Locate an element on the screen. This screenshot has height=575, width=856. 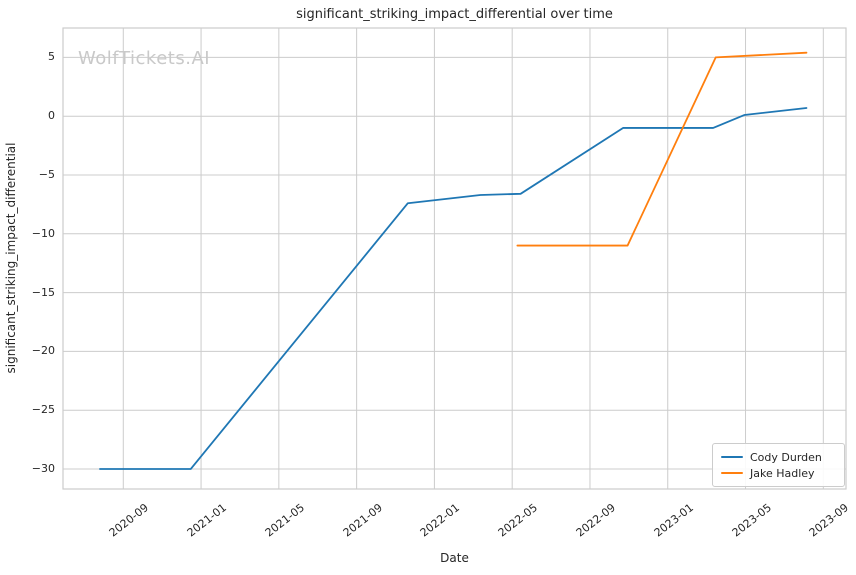
y-tick-label: −20 is located at coordinates (43, 351).